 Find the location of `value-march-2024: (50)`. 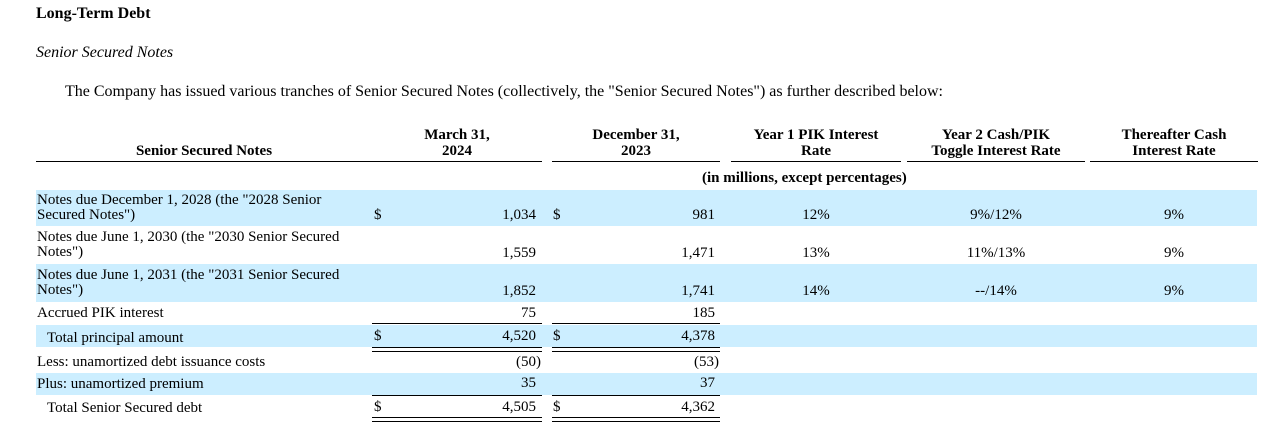

value-march-2024: (50) is located at coordinates (528, 362).